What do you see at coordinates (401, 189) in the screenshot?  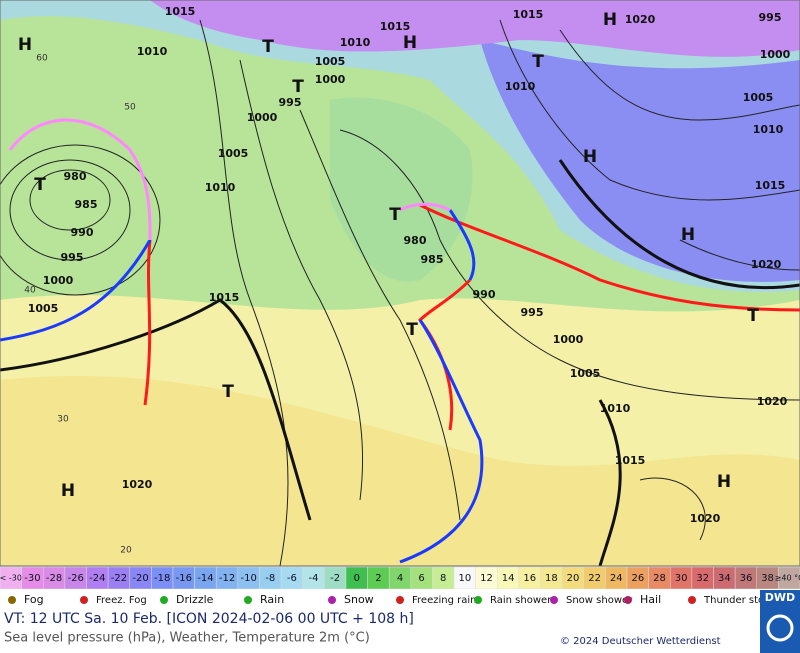 I see `field-green` at bounding box center [401, 189].